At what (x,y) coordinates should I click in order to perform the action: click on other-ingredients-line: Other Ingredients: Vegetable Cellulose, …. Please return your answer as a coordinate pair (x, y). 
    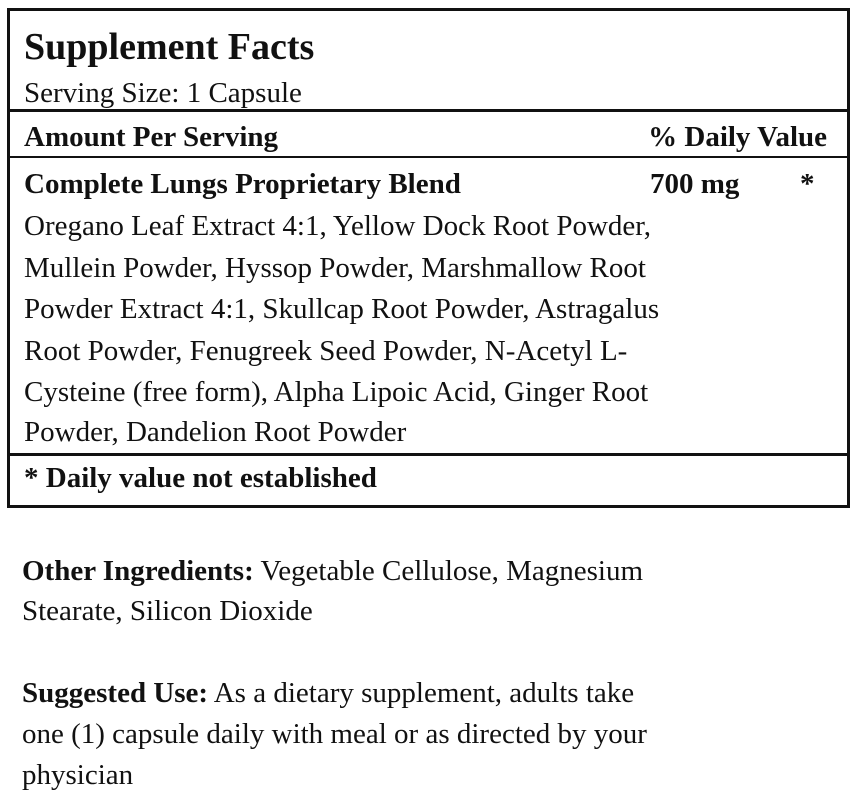
    Looking at the image, I should click on (332, 571).